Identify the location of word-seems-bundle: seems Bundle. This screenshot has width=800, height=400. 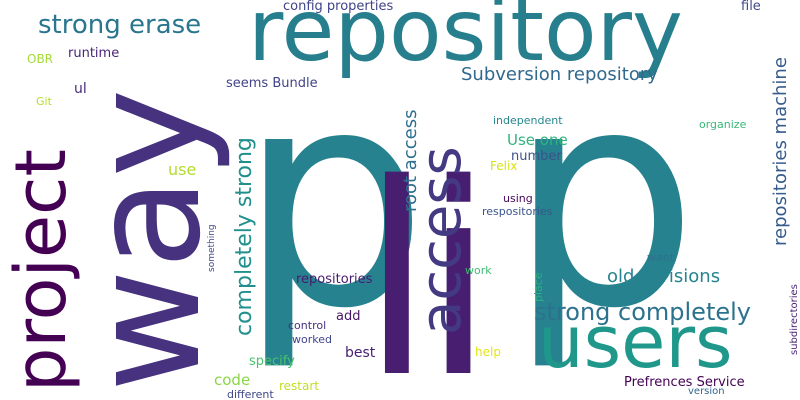
(272, 83).